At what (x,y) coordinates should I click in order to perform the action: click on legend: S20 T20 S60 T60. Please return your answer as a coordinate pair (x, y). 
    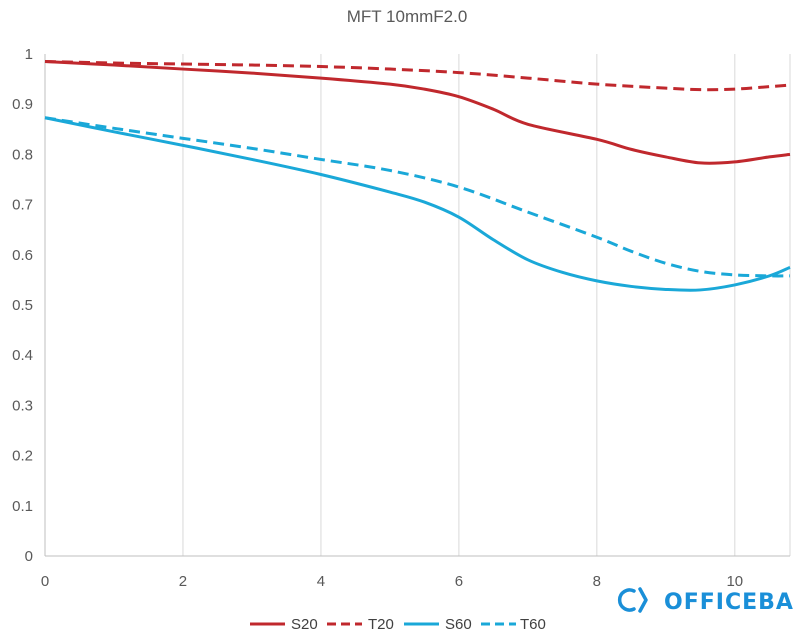
    Looking at the image, I should click on (398, 624).